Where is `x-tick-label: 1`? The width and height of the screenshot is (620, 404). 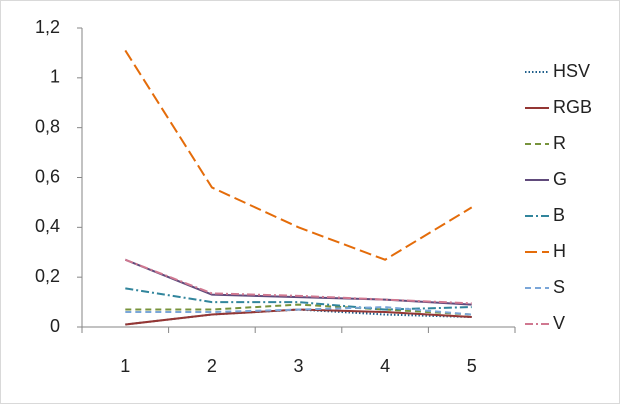
x-tick-label: 1 is located at coordinates (125, 366).